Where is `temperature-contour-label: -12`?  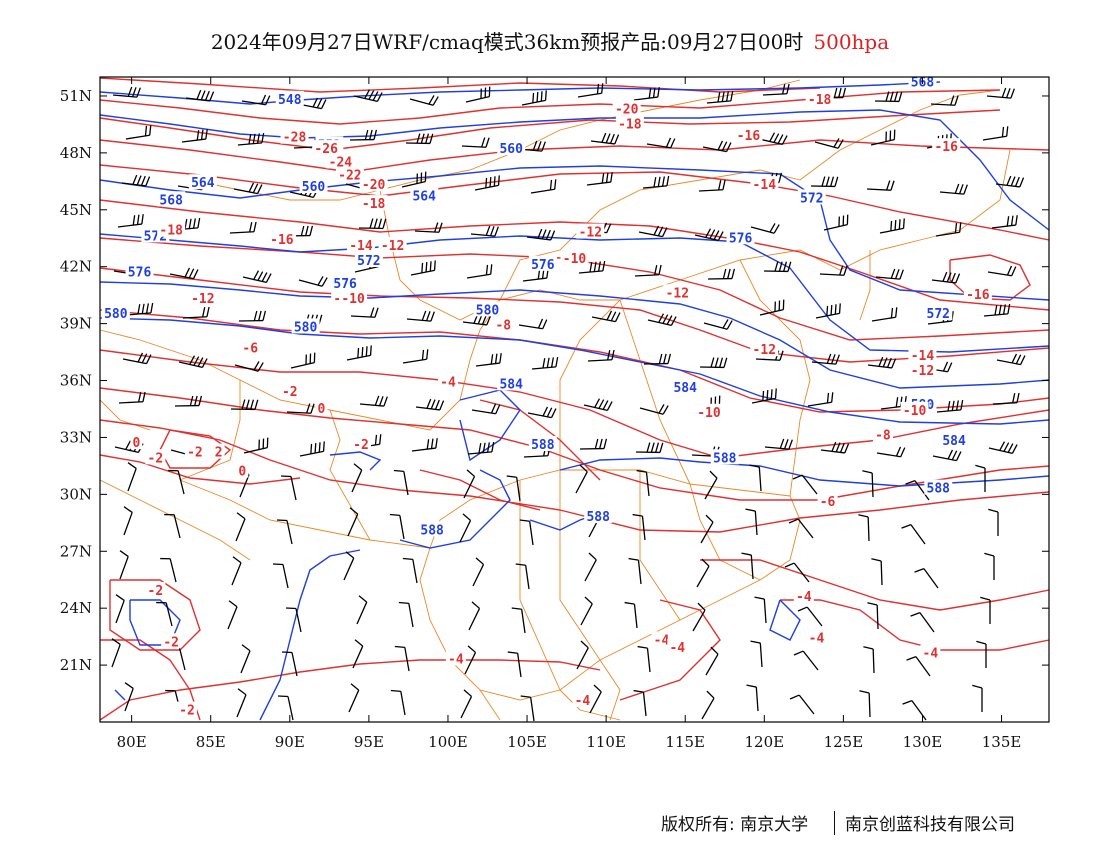 temperature-contour-label: -12 is located at coordinates (392, 246).